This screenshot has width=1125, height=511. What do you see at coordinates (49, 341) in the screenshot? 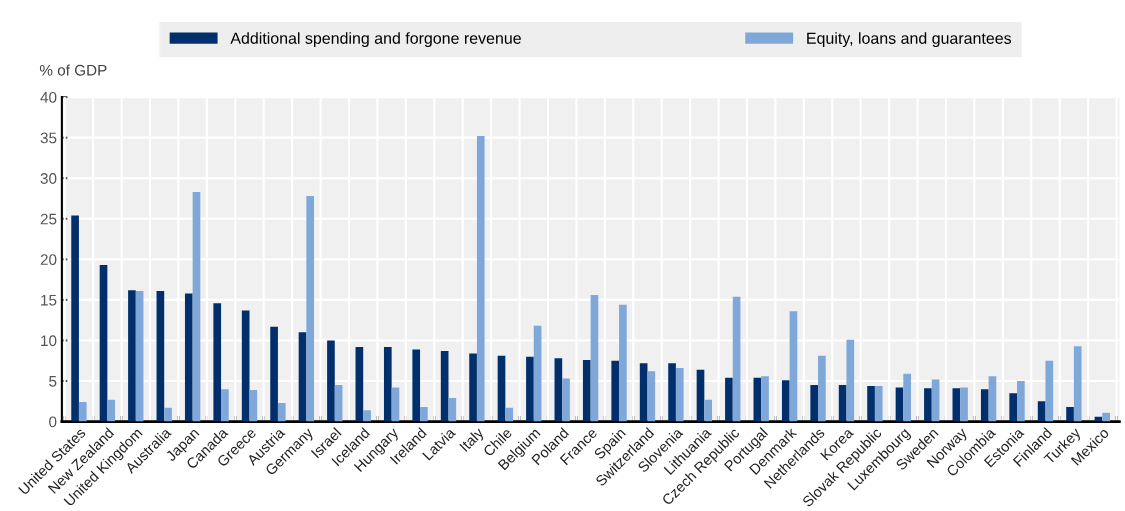
I see `y-tick-label: 10` at bounding box center [49, 341].